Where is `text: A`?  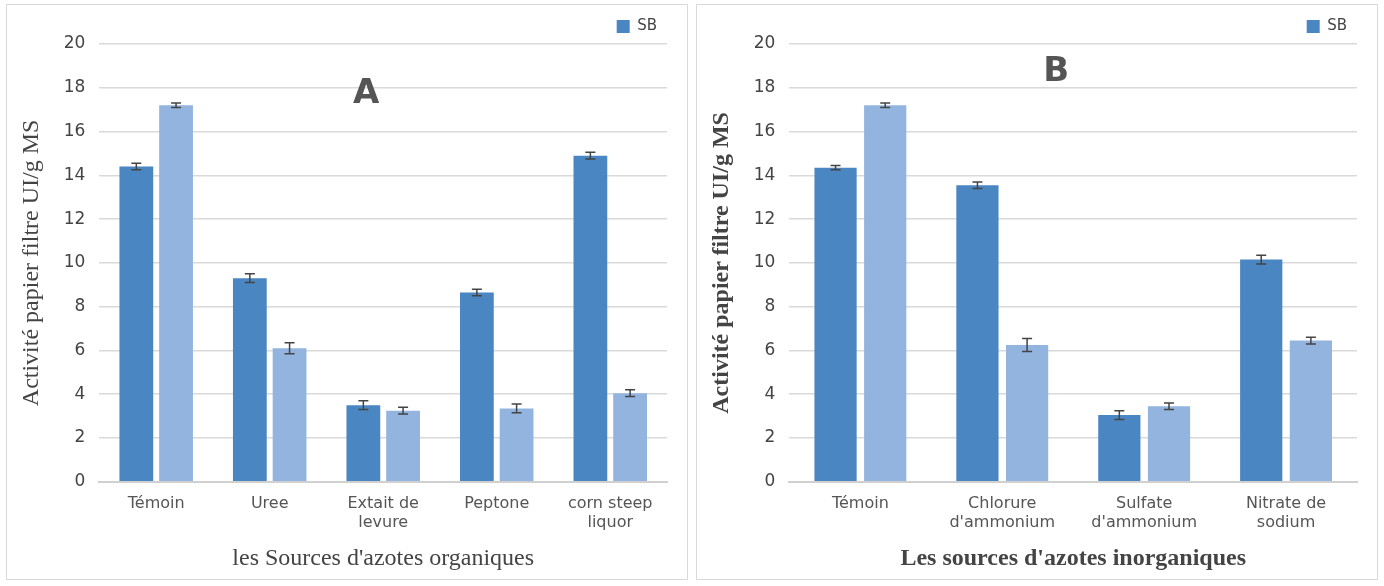
text: A is located at coordinates (367, 90).